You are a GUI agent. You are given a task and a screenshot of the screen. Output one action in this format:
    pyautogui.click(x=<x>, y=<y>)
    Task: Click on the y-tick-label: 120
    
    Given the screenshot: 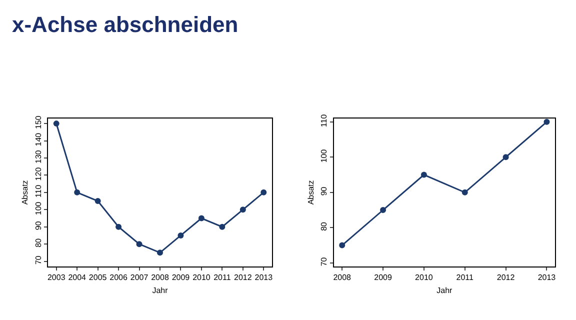 What is the action you would take?
    pyautogui.click(x=38, y=173)
    